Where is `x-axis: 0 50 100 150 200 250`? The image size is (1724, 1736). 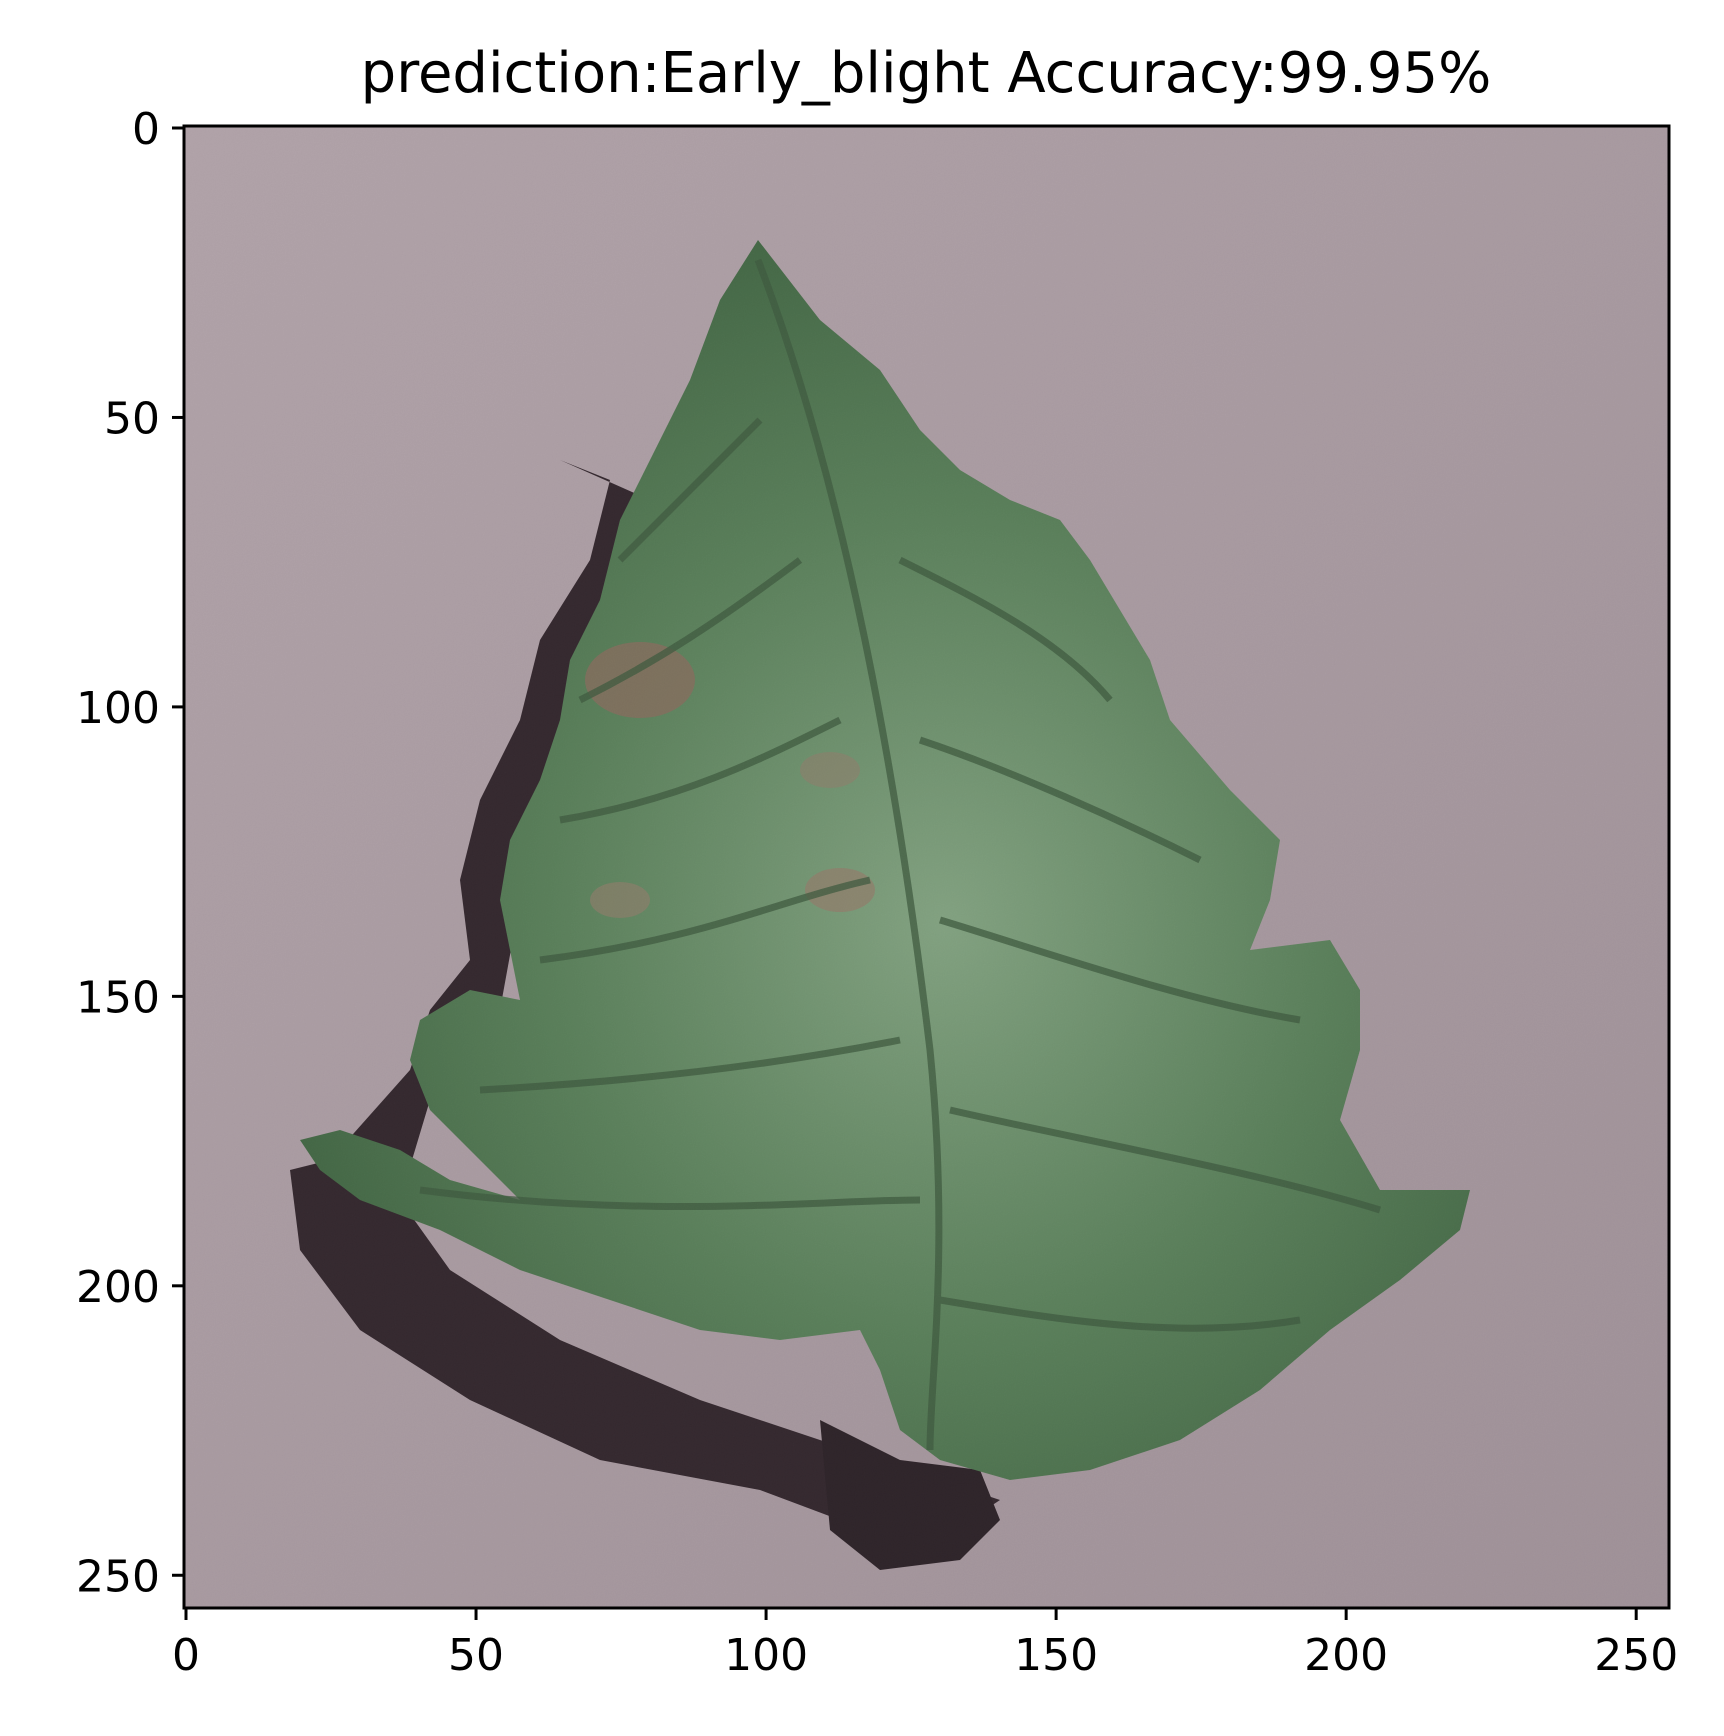
x-axis: 0 50 100 150 200 250 is located at coordinates (925, 1644).